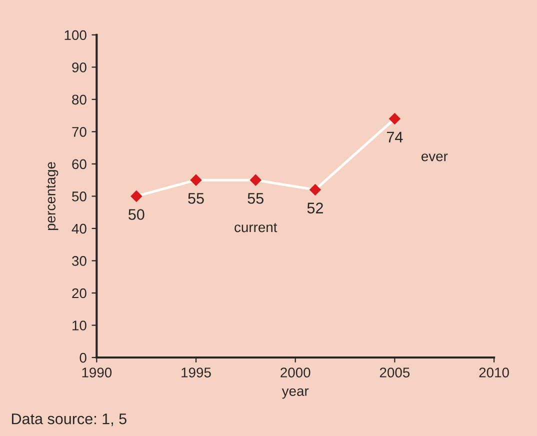 The image size is (537, 436). What do you see at coordinates (79, 67) in the screenshot?
I see `y-tick-label: 90` at bounding box center [79, 67].